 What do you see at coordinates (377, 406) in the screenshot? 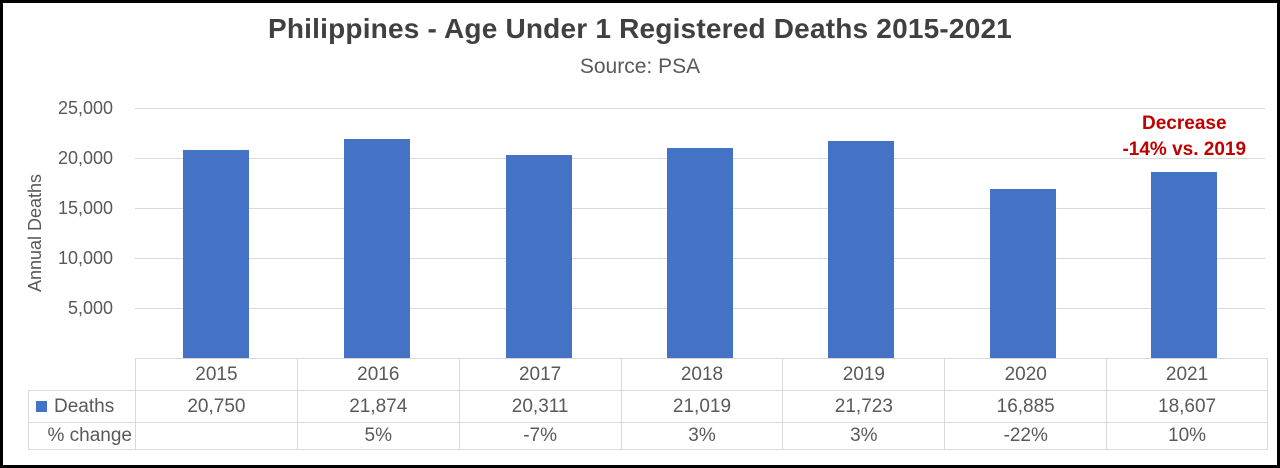
I see `table-deaths-2016: 21,874` at bounding box center [377, 406].